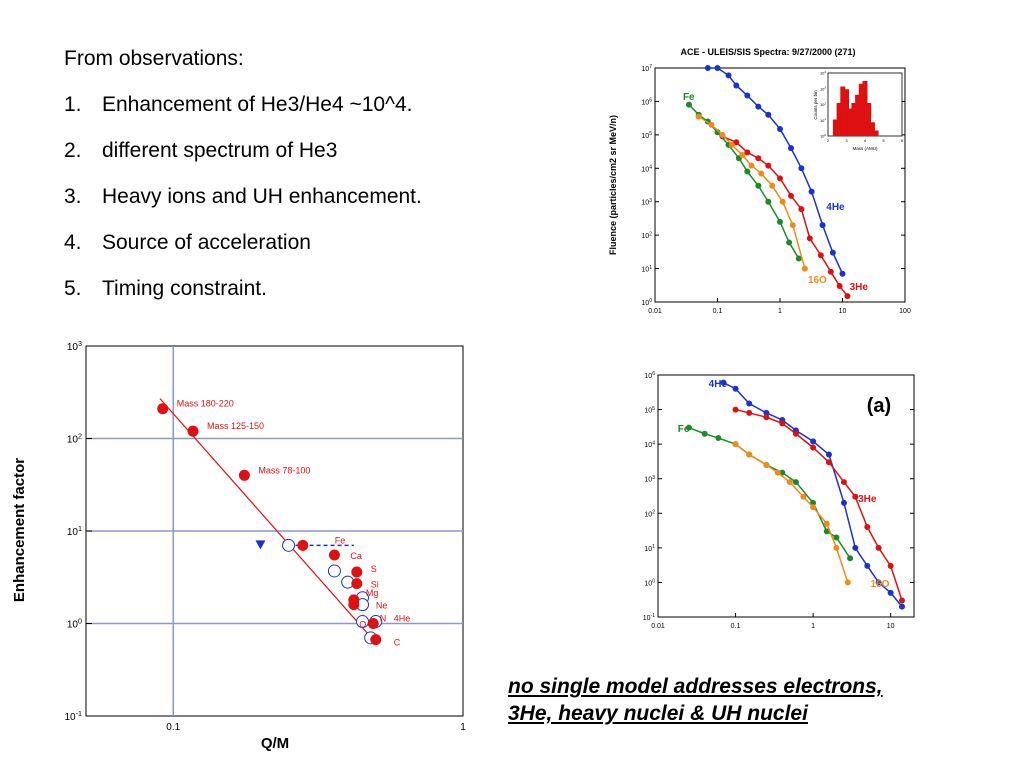 The image size is (1024, 768). I want to click on list-item: 4. Source of acceleration, so click(243, 252).